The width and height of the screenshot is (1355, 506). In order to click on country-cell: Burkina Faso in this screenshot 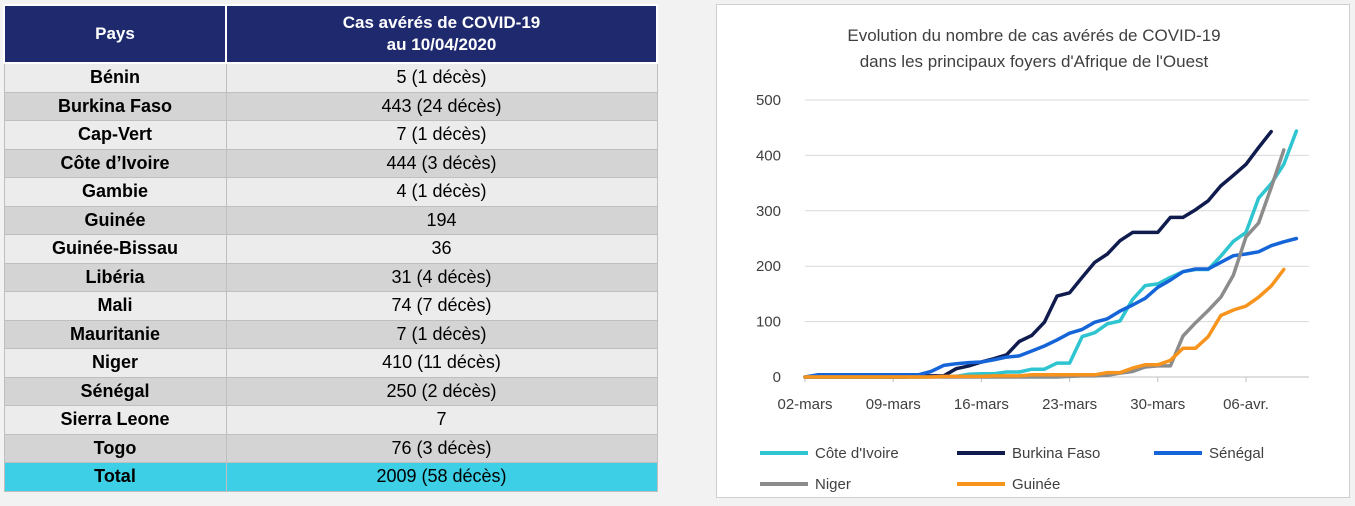, I will do `click(115, 106)`.